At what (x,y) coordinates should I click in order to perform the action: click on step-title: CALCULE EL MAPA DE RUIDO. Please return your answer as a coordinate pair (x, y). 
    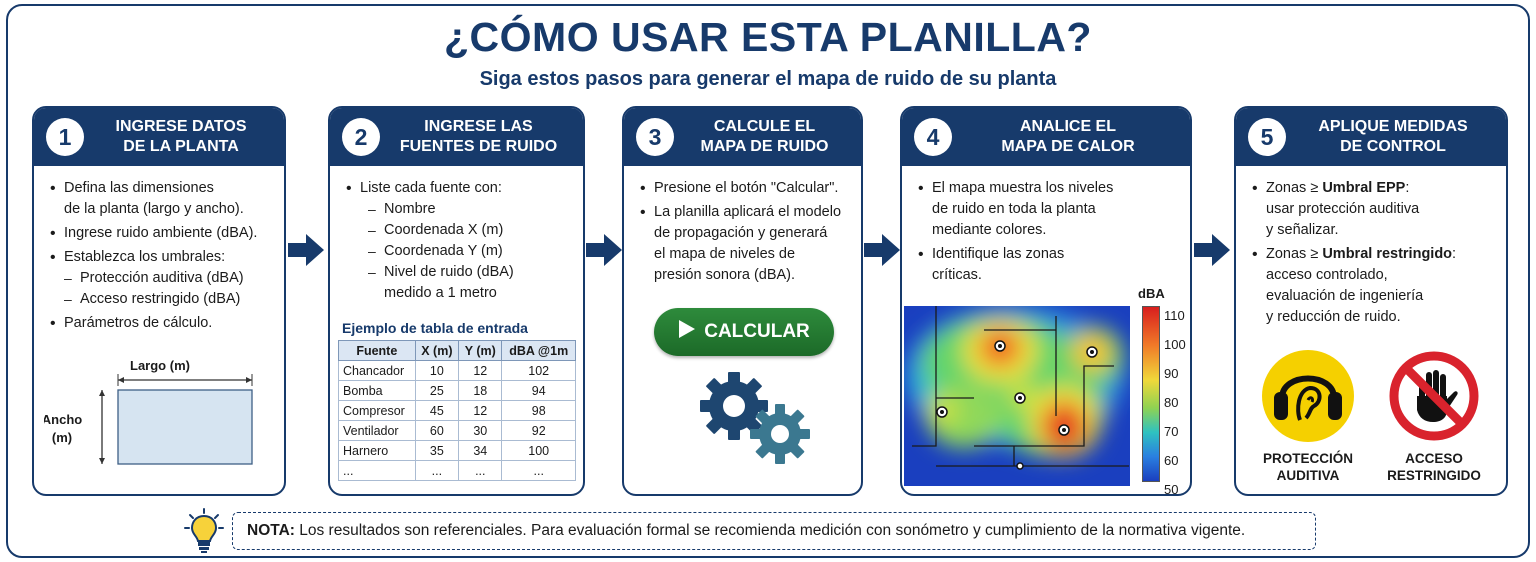
    Looking at the image, I should click on (764, 136).